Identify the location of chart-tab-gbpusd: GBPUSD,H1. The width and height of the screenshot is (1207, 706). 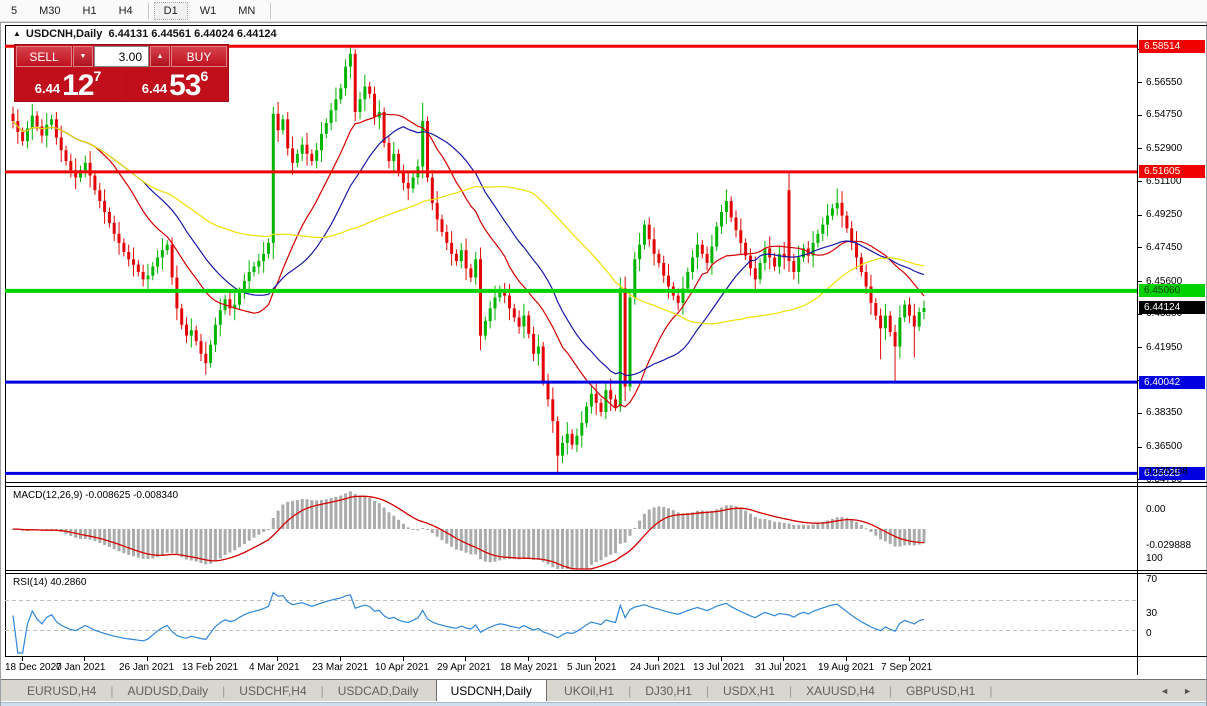
(940, 690).